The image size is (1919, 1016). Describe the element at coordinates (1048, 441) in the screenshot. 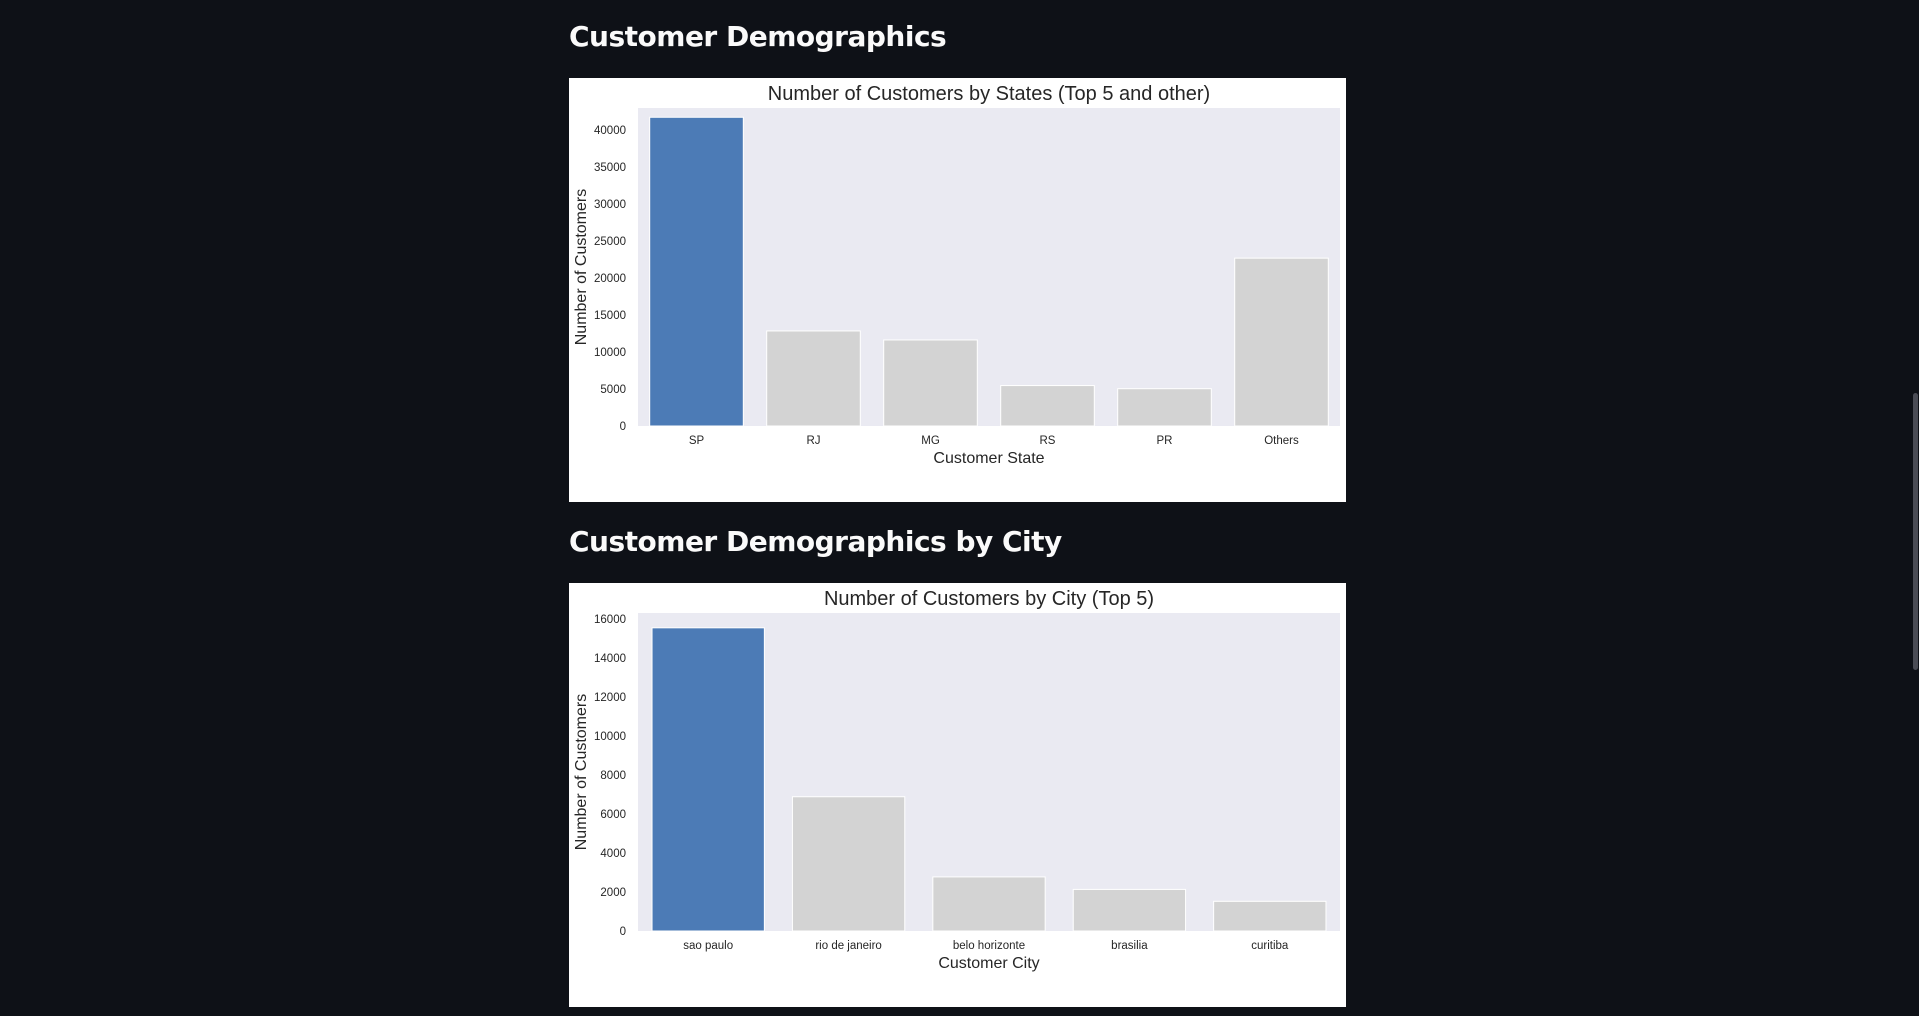

I see `x-tick-label: RS` at that location.